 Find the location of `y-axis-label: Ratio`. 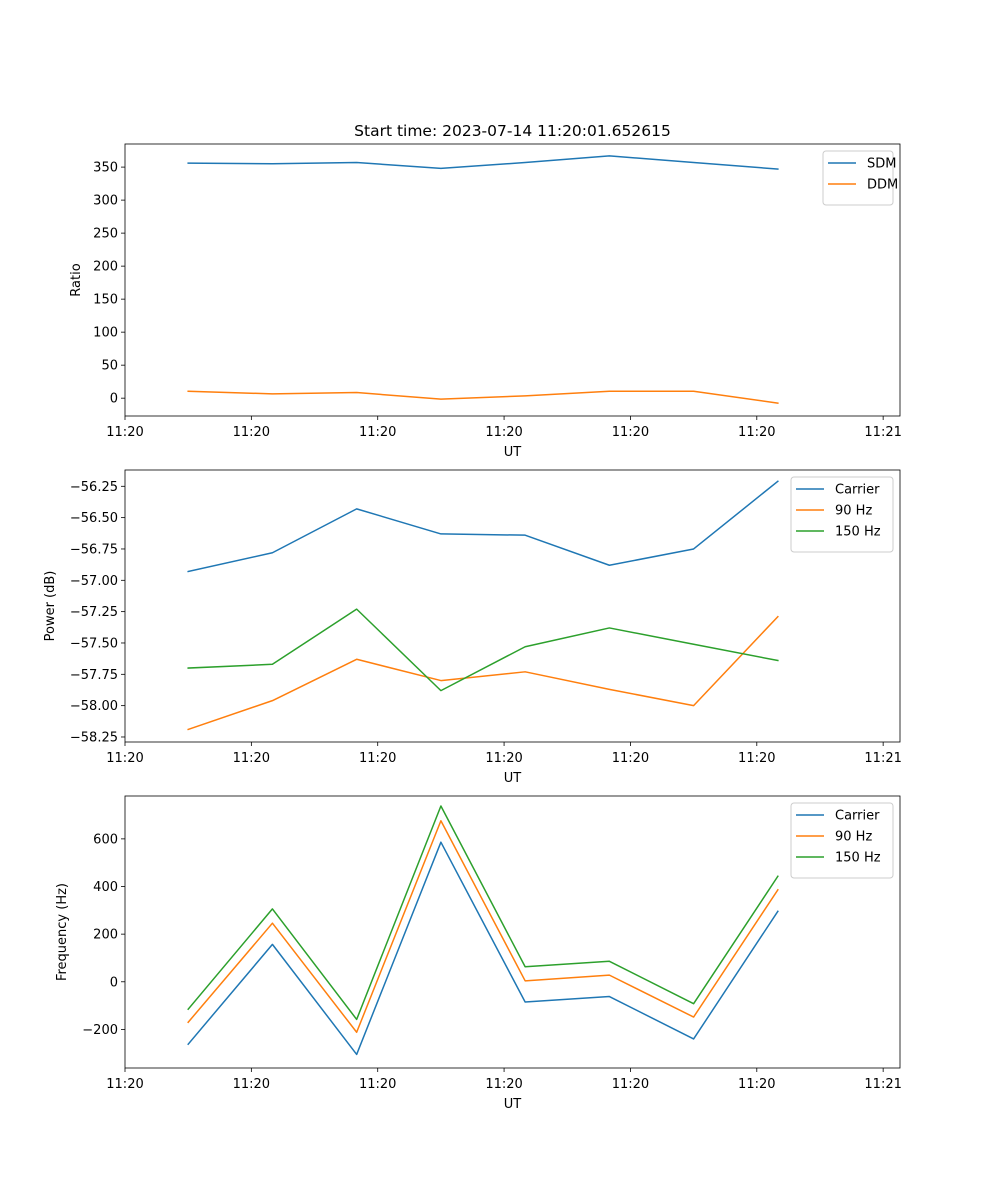

y-axis-label: Ratio is located at coordinates (76, 279).